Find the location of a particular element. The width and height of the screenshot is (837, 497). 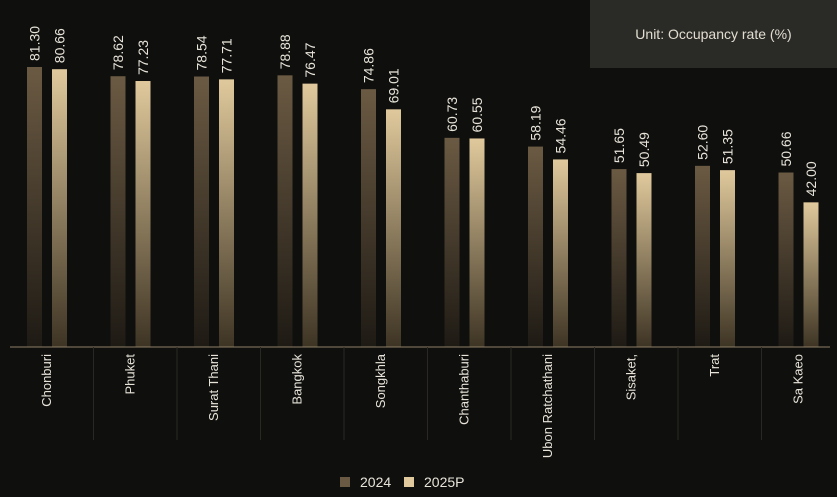

value-label-2024-8: 52.60 is located at coordinates (703, 142).